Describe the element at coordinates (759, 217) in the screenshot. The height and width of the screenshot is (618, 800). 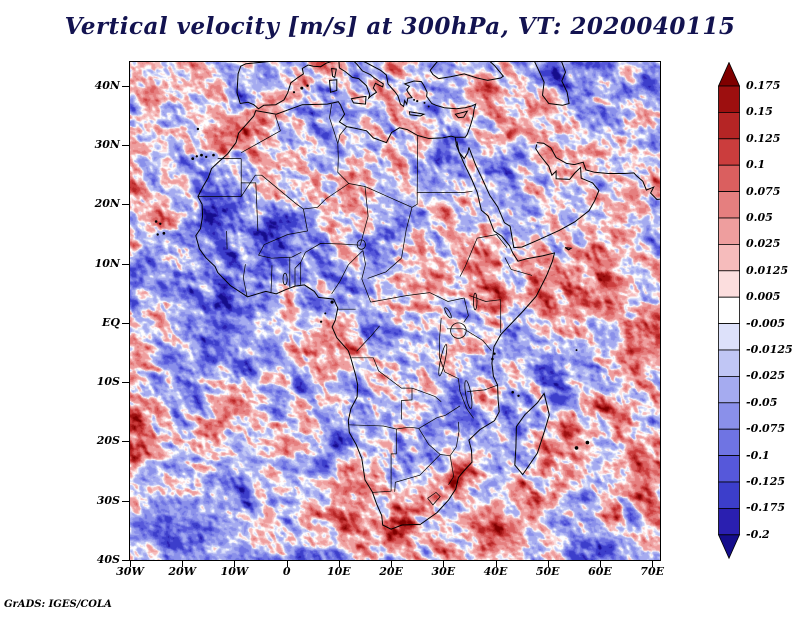
I see `colorbar-tick-label: 0.05` at that location.